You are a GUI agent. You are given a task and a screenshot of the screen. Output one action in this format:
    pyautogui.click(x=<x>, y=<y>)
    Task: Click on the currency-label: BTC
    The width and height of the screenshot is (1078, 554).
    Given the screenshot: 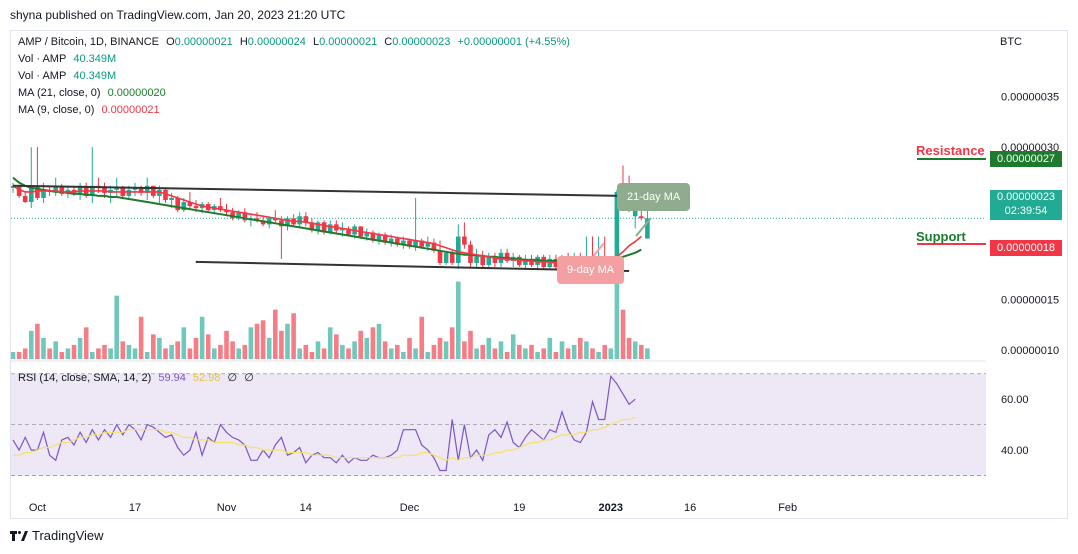 What is the action you would take?
    pyautogui.click(x=1011, y=42)
    